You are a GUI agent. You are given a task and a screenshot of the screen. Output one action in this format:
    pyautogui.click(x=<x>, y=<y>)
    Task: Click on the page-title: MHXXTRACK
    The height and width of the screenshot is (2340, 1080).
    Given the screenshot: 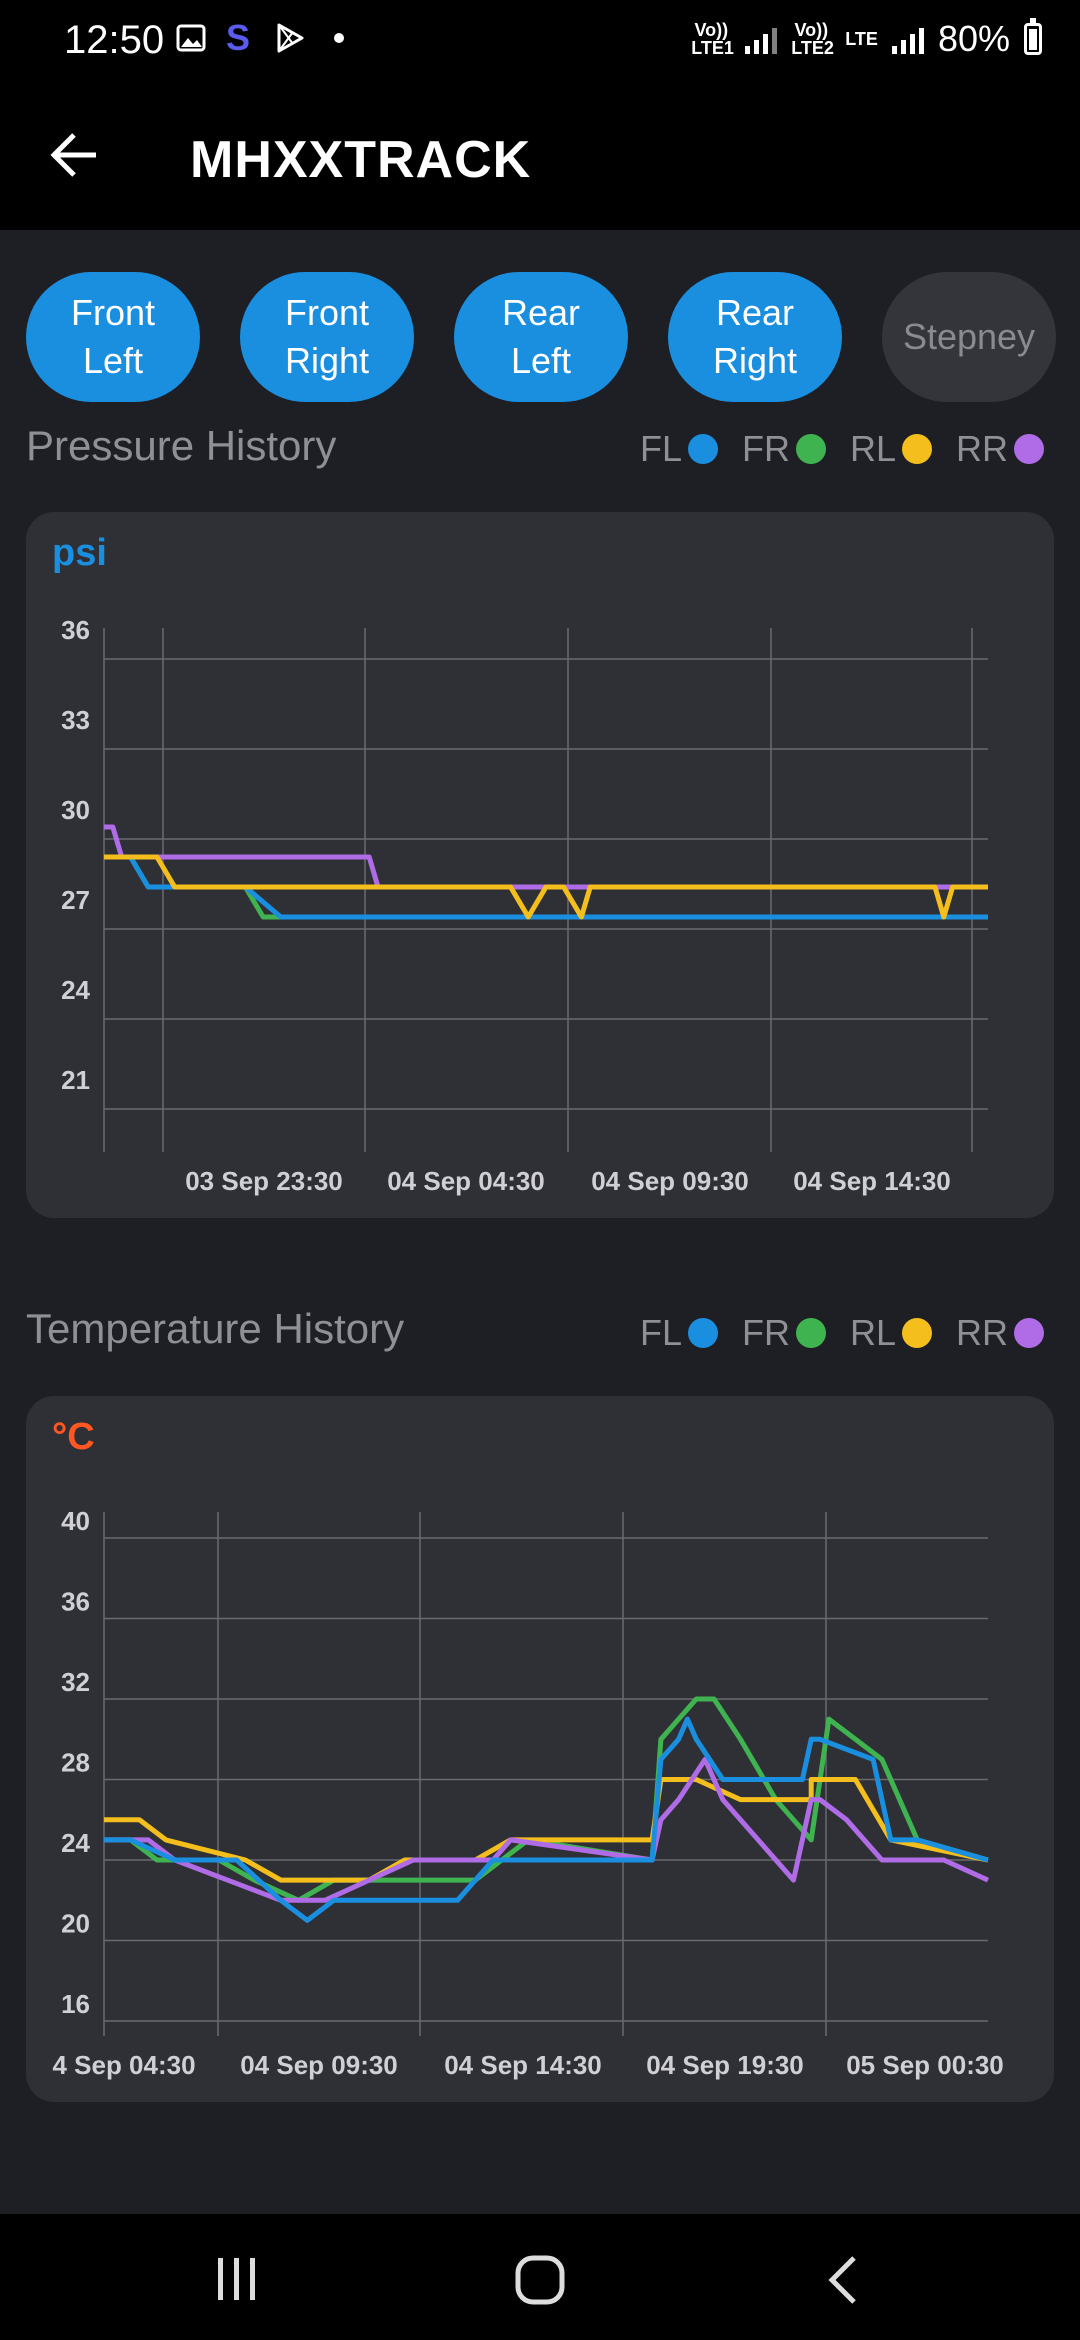 What is the action you would take?
    pyautogui.click(x=361, y=160)
    